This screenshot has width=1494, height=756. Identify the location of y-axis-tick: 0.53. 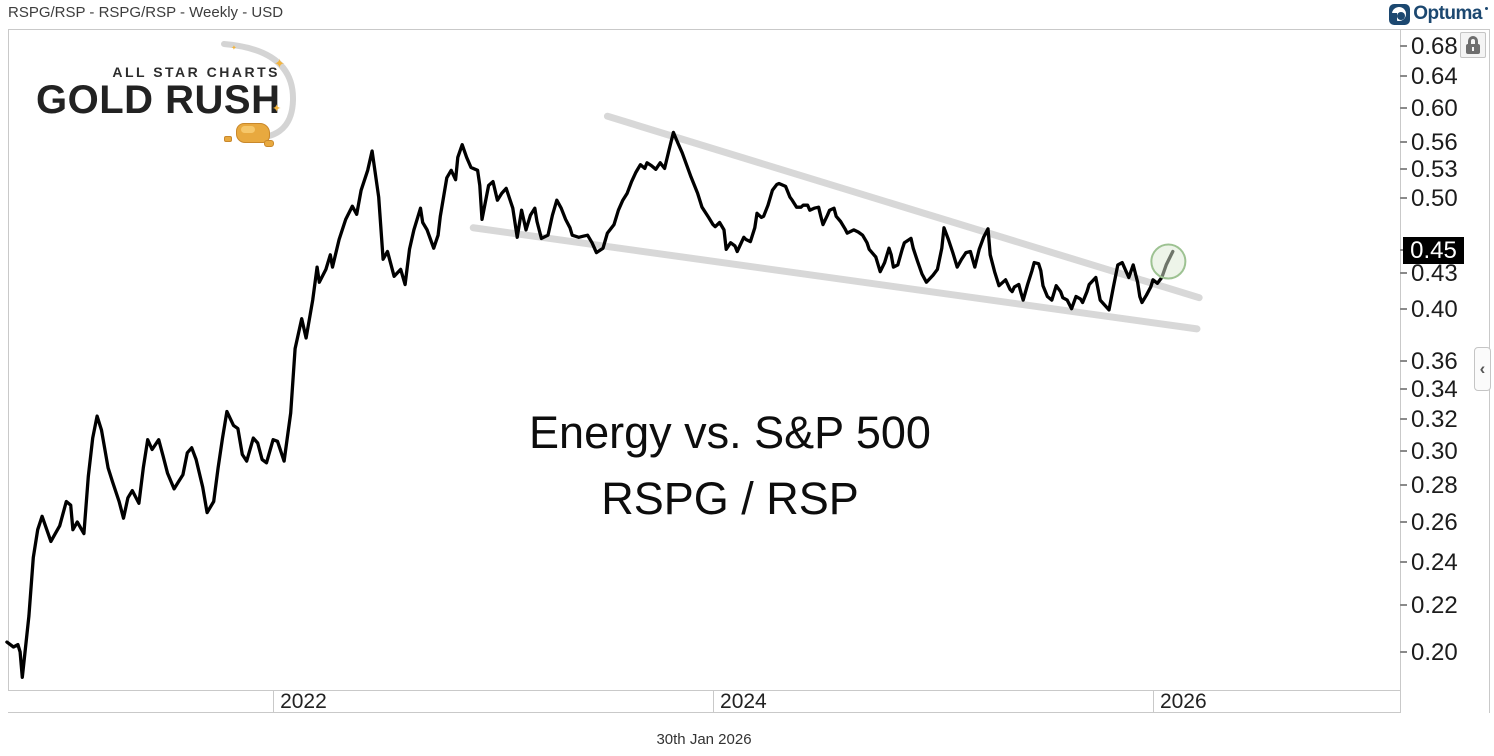
(1445, 170).